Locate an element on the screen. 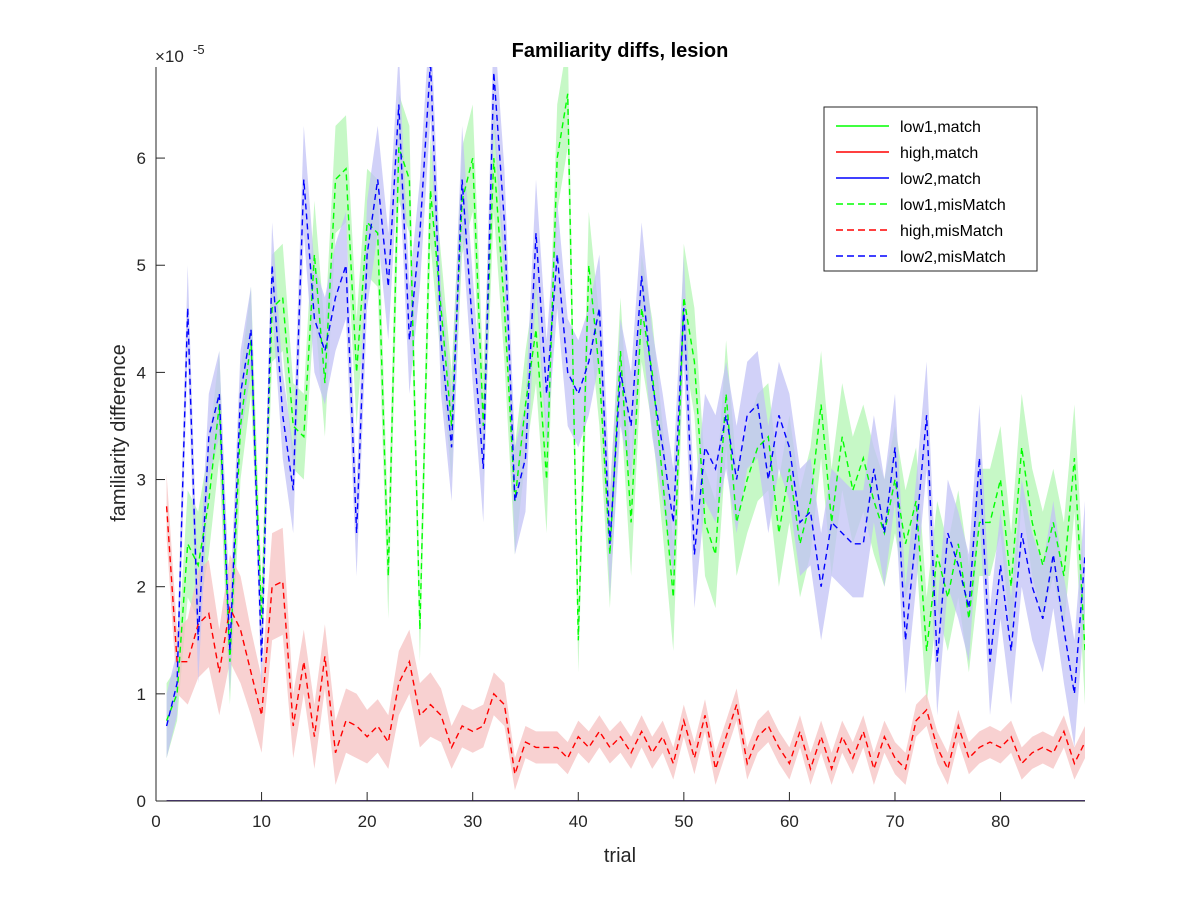 Image resolution: width=1200 pixels, height=900 pixels. legend-label-0: low1,match is located at coordinates (940, 127).